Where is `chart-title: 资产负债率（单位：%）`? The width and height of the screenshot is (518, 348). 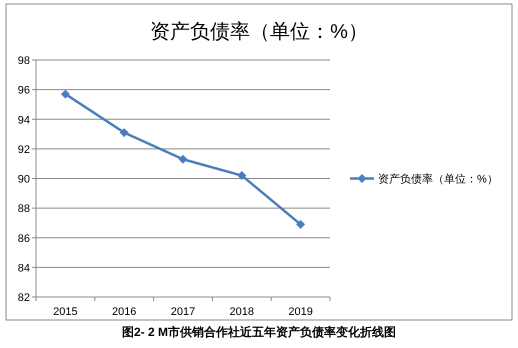 chart-title: 资产负债率（单位：%） is located at coordinates (259, 32).